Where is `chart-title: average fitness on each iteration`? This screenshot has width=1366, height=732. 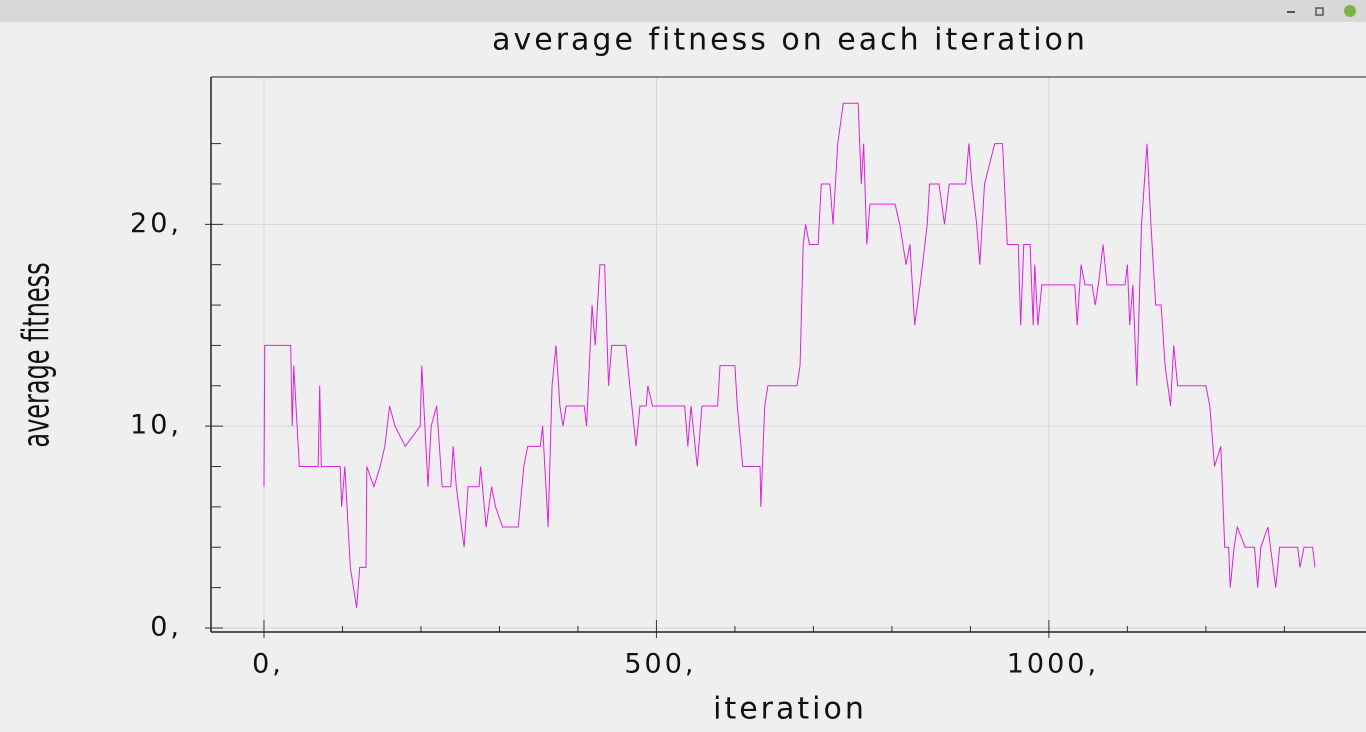 chart-title: average fitness on each iteration is located at coordinates (790, 40).